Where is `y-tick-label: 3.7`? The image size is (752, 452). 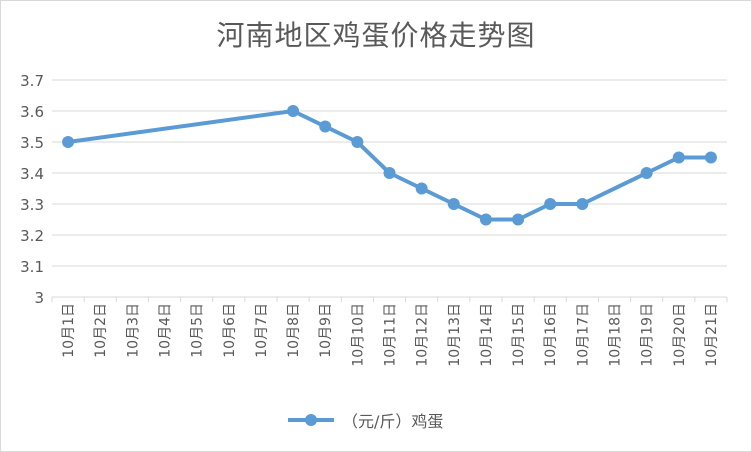 y-tick-label: 3.7 is located at coordinates (32, 81).